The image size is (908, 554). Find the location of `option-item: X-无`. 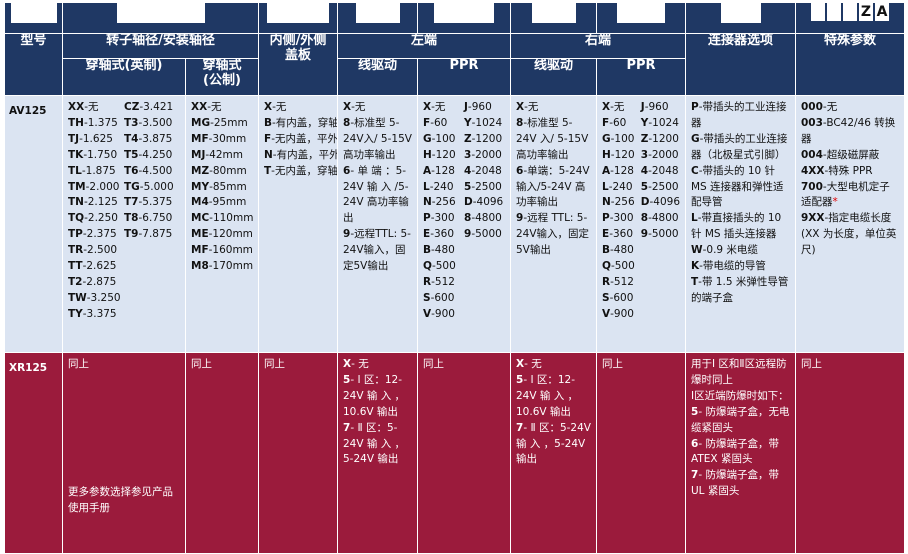

option-item: X-无 is located at coordinates (443, 108).